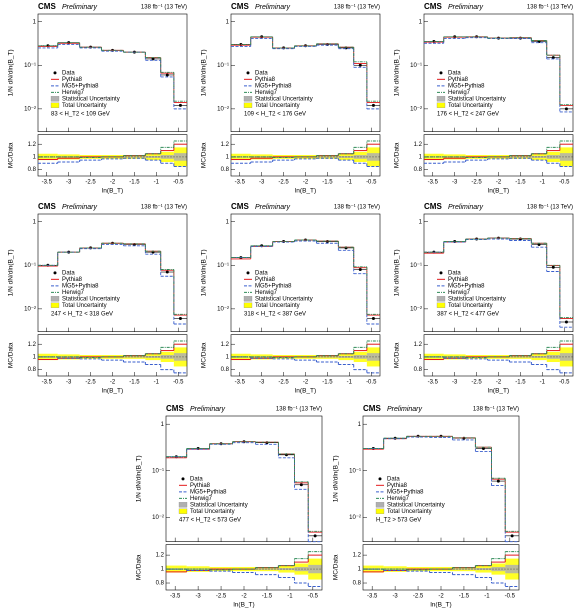 This screenshot has width=580, height=613. Describe the element at coordinates (398, 520) in the screenshot. I see `region-label: H_T2 > 573 GeV` at that location.